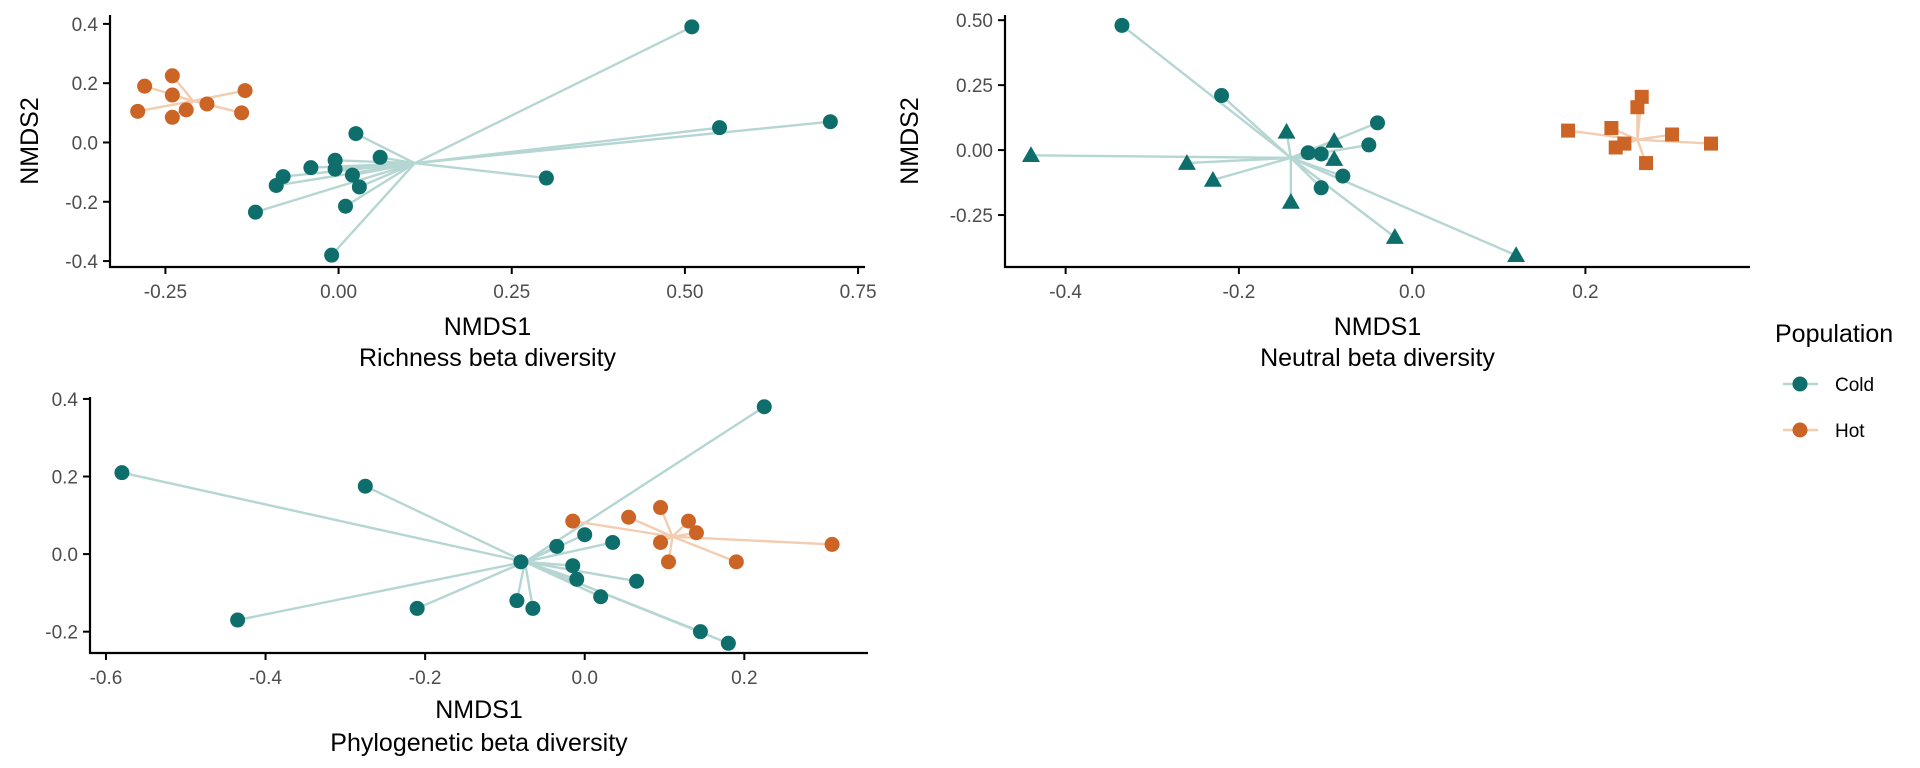 This screenshot has height=768, width=1920. I want to click on x-tick-label: -0.25, so click(165, 292).